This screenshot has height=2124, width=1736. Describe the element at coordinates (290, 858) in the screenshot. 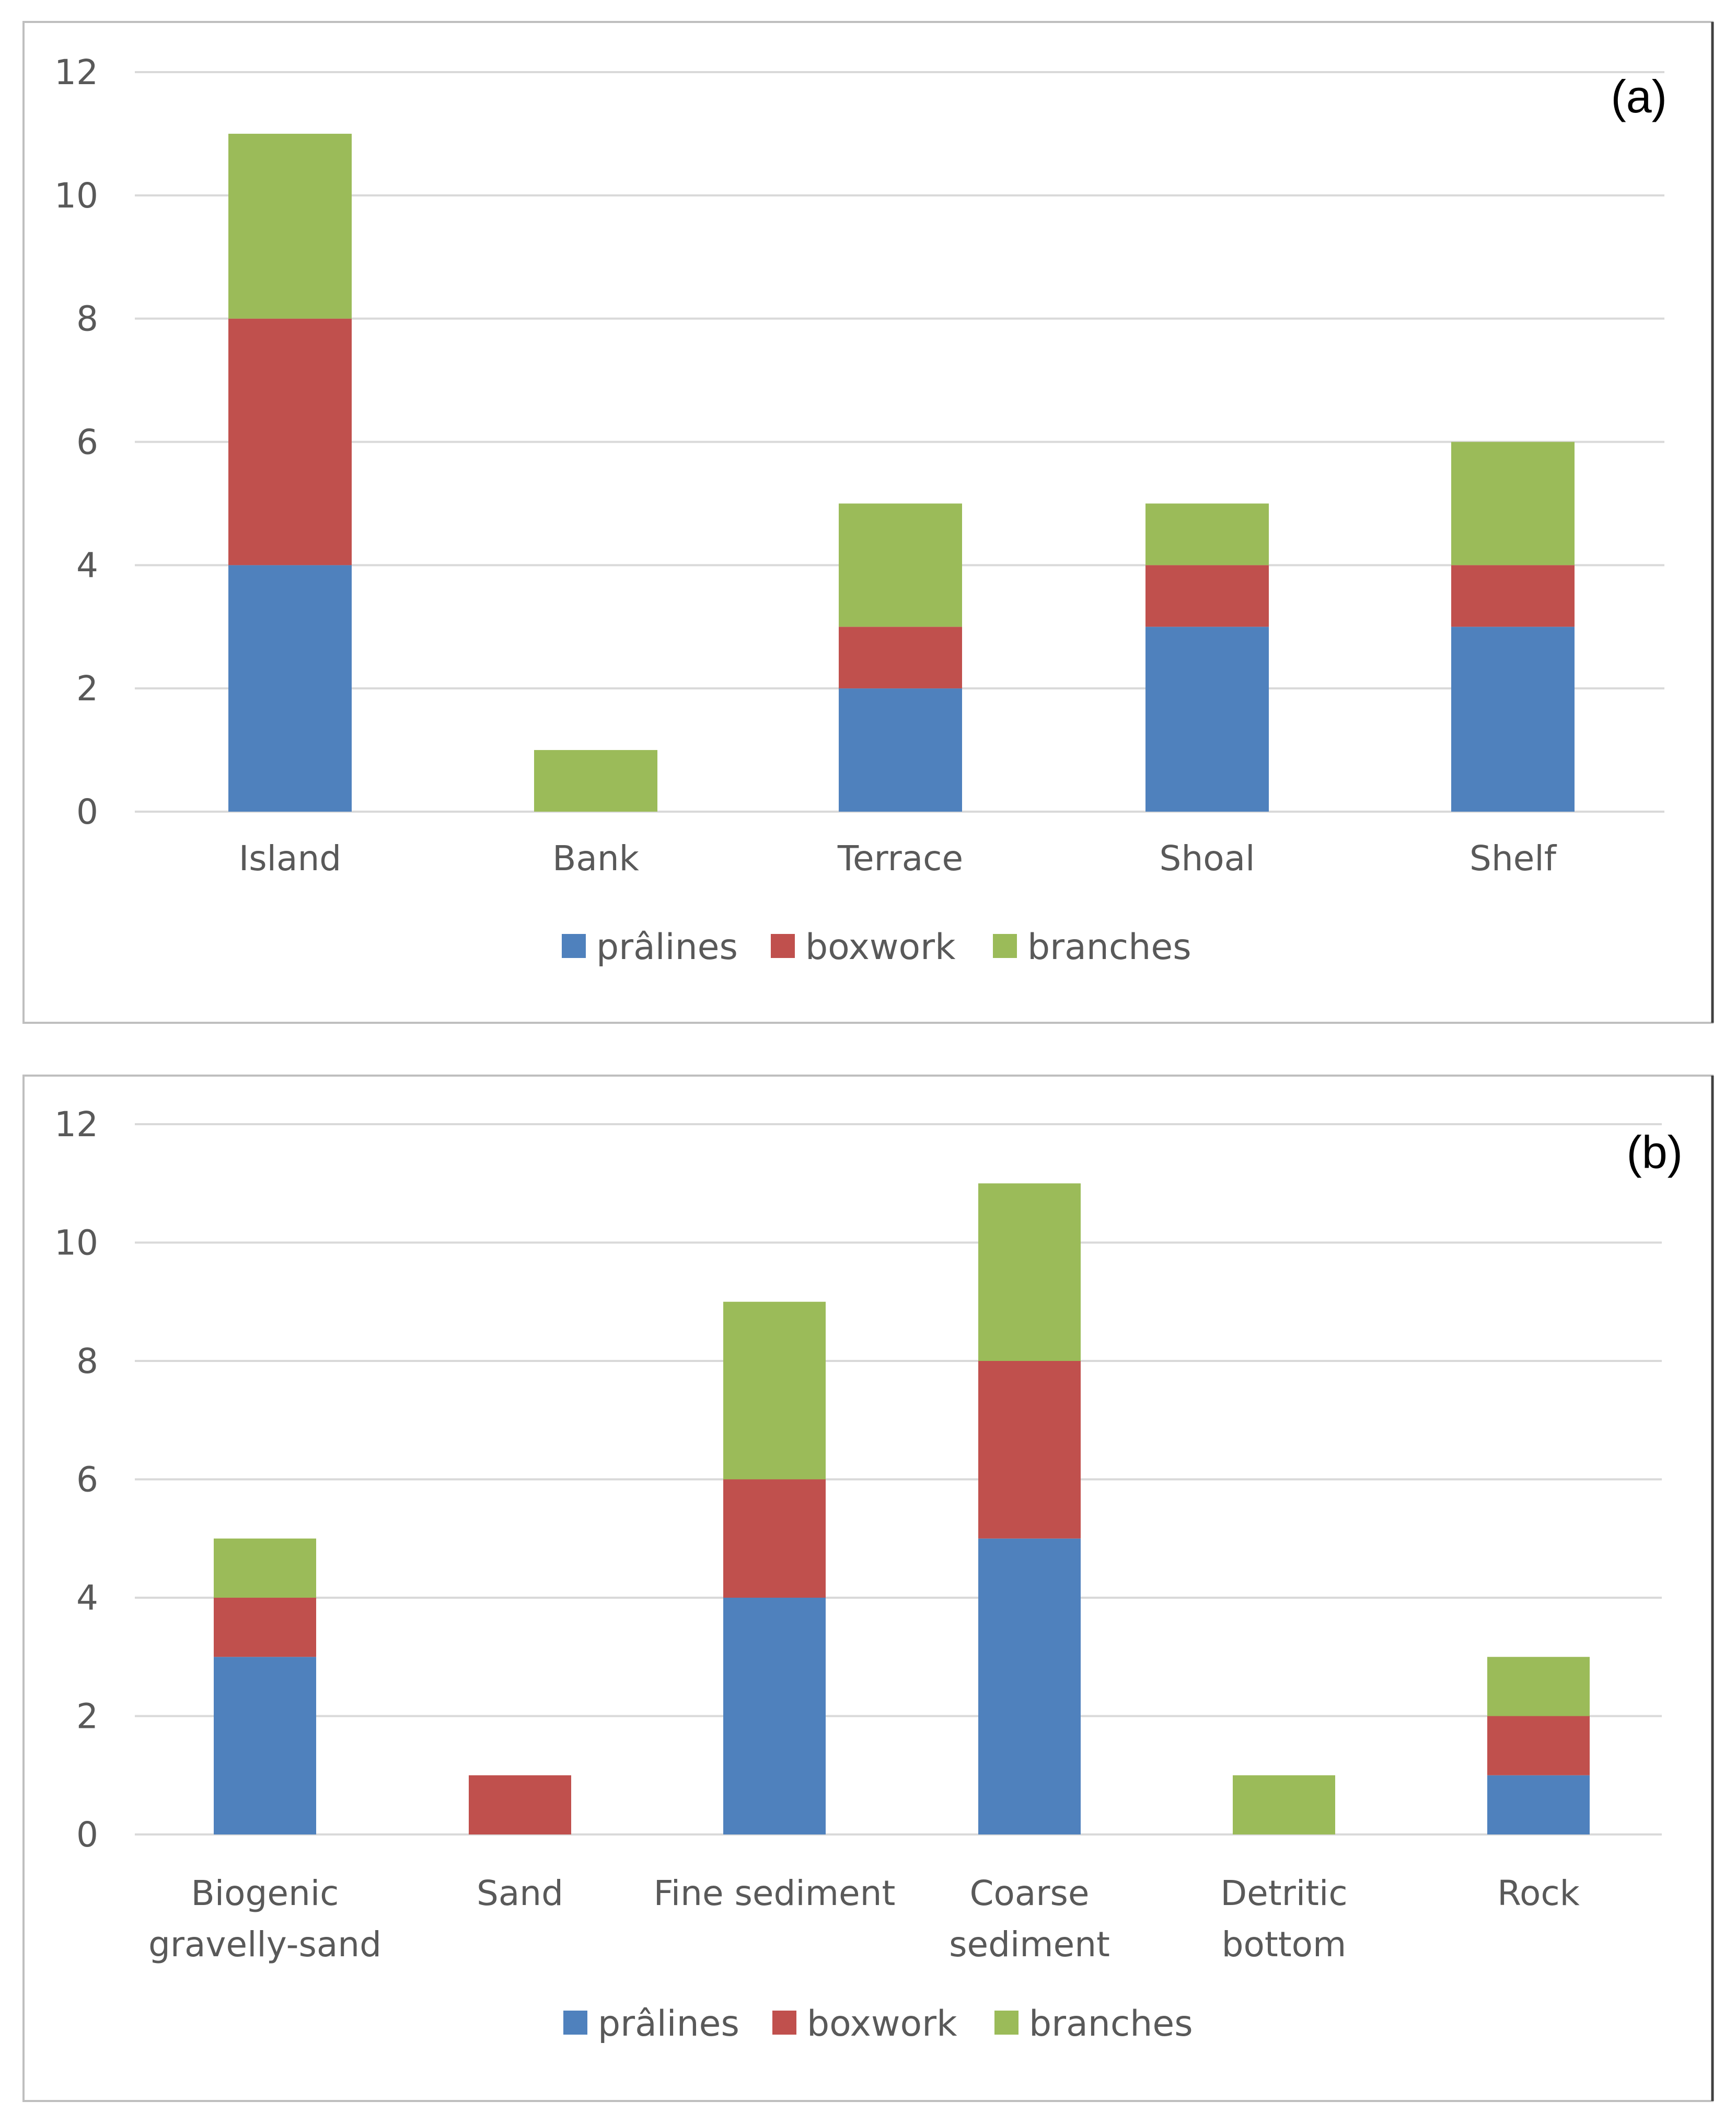

I see `chart-a-x-tick-label: Island` at that location.